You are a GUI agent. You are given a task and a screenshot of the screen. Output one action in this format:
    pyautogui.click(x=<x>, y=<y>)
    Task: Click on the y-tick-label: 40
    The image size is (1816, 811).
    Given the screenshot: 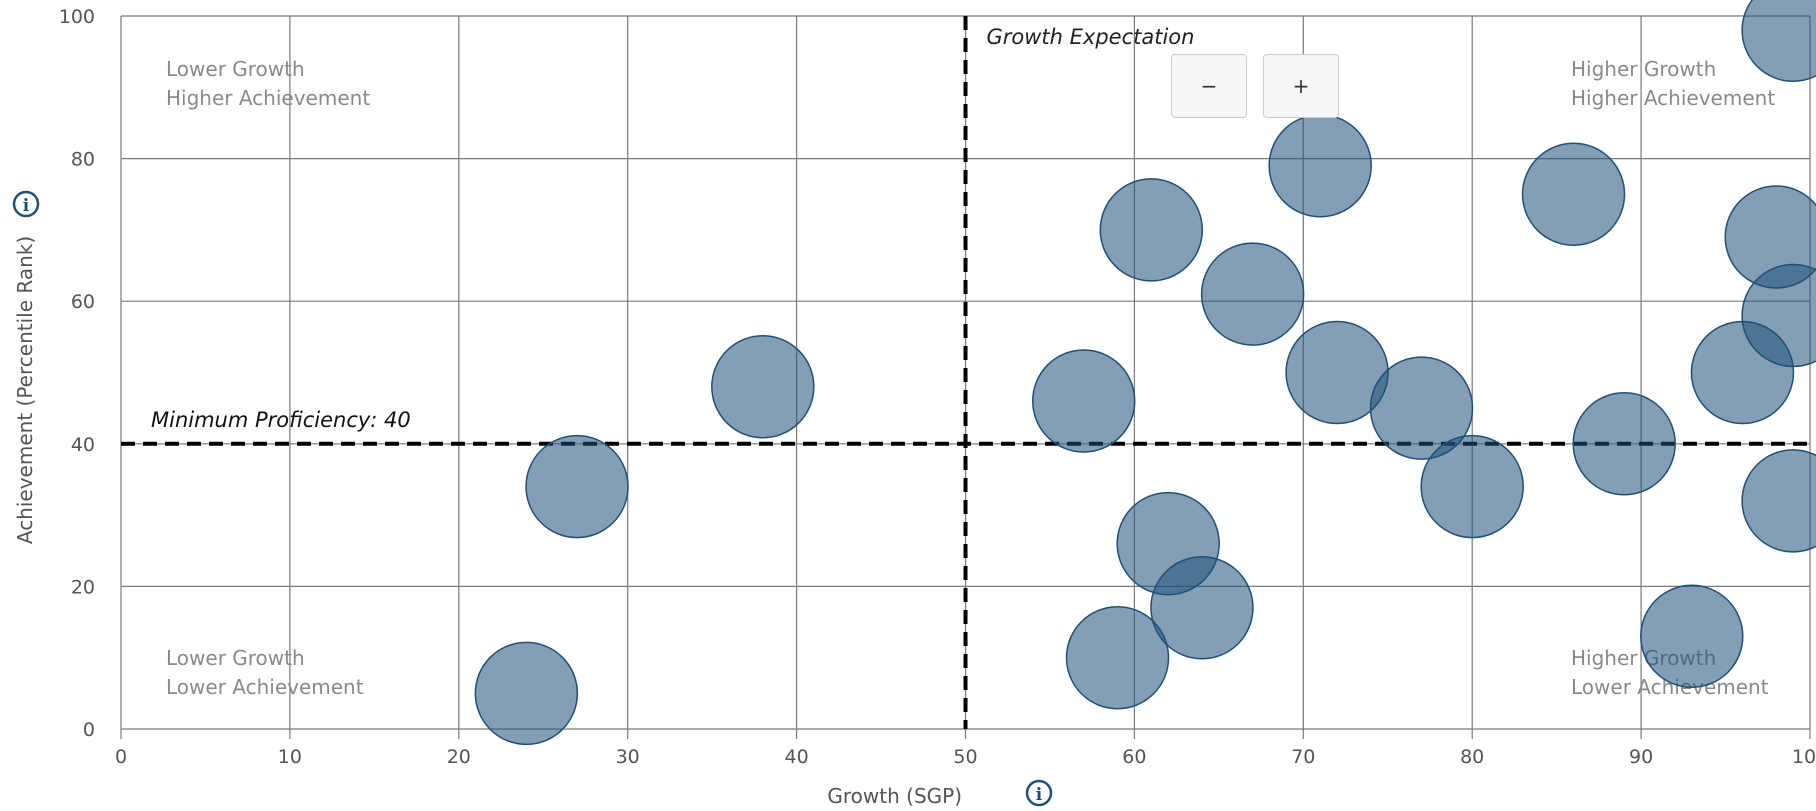 What is the action you would take?
    pyautogui.click(x=83, y=445)
    